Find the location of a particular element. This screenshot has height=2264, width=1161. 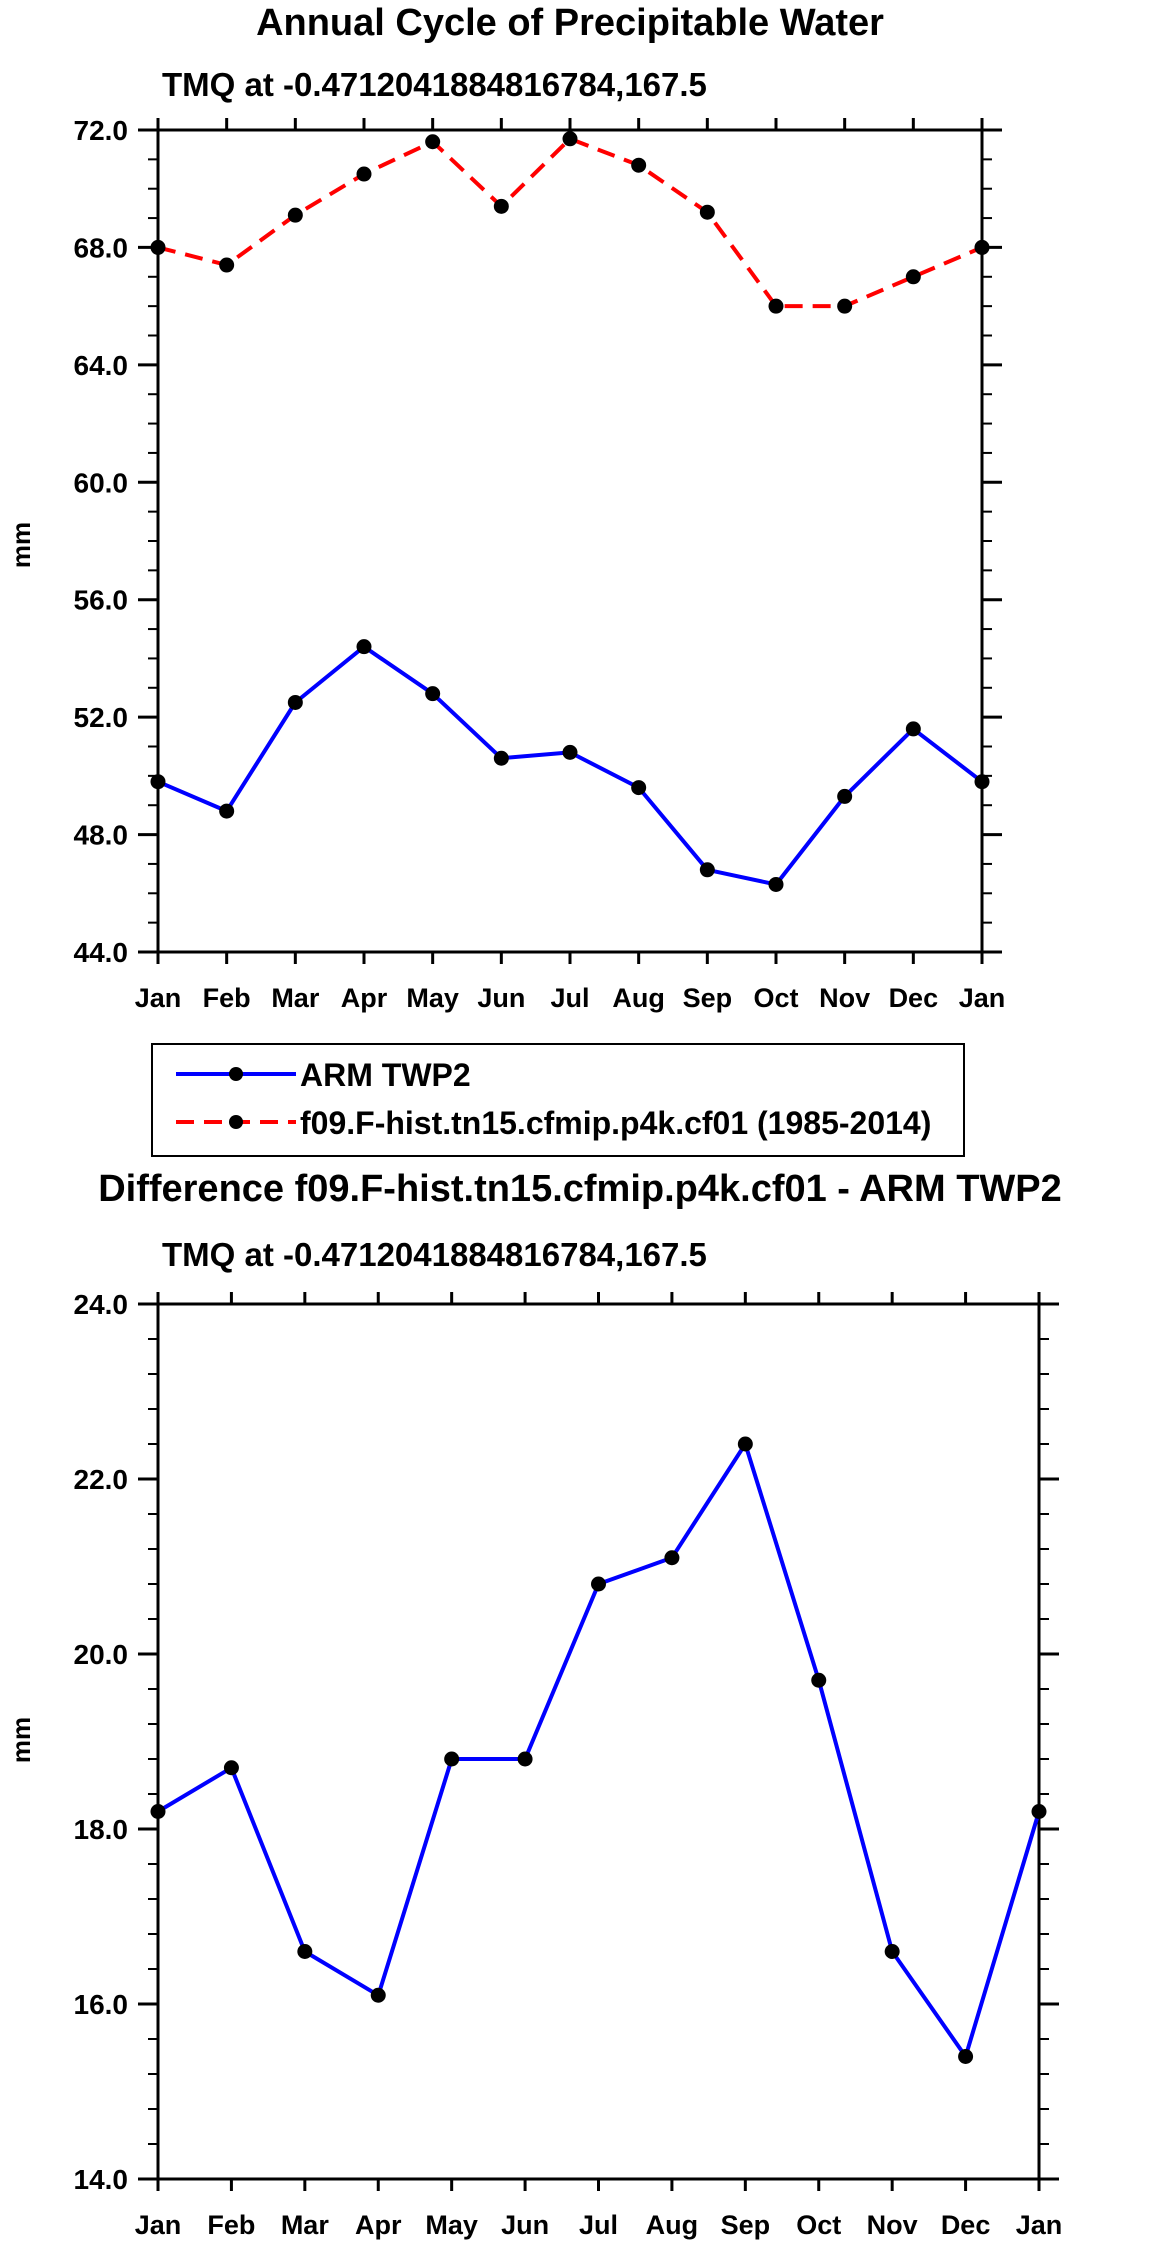

y-tick-label: 24.0 is located at coordinates (101, 1304).